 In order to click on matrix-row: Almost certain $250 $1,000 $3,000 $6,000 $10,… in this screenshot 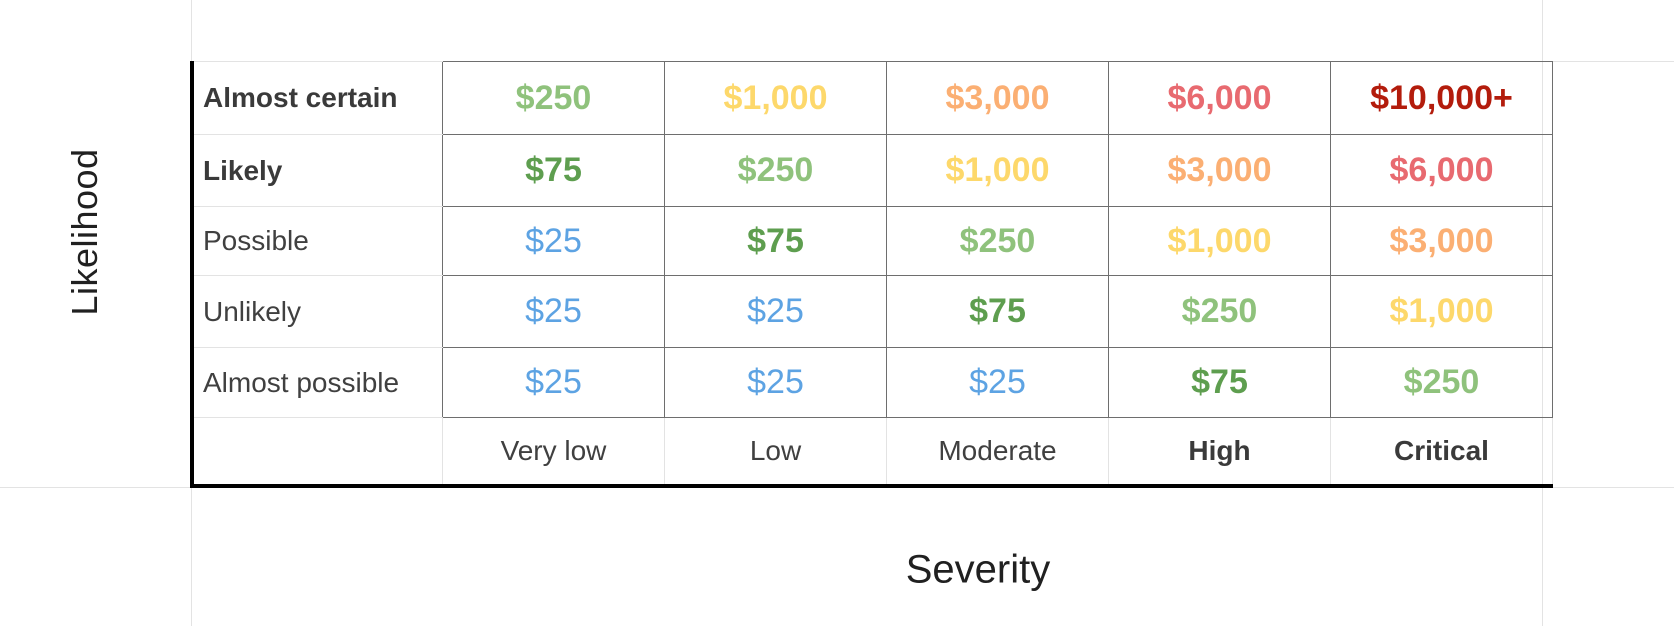, I will do `click(871, 98)`.